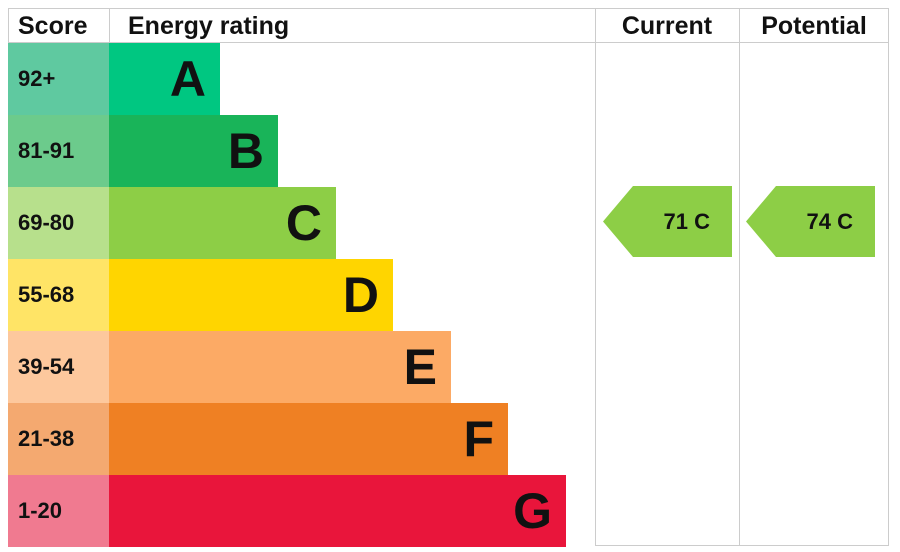 This screenshot has width=900, height=552. I want to click on rating-bar-E: E, so click(280, 367).